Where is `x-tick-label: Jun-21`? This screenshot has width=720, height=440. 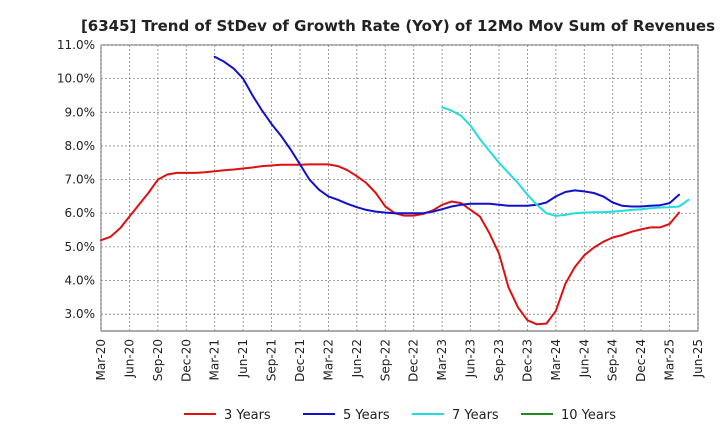 x-tick-label: Jun-21 is located at coordinates (243, 358).